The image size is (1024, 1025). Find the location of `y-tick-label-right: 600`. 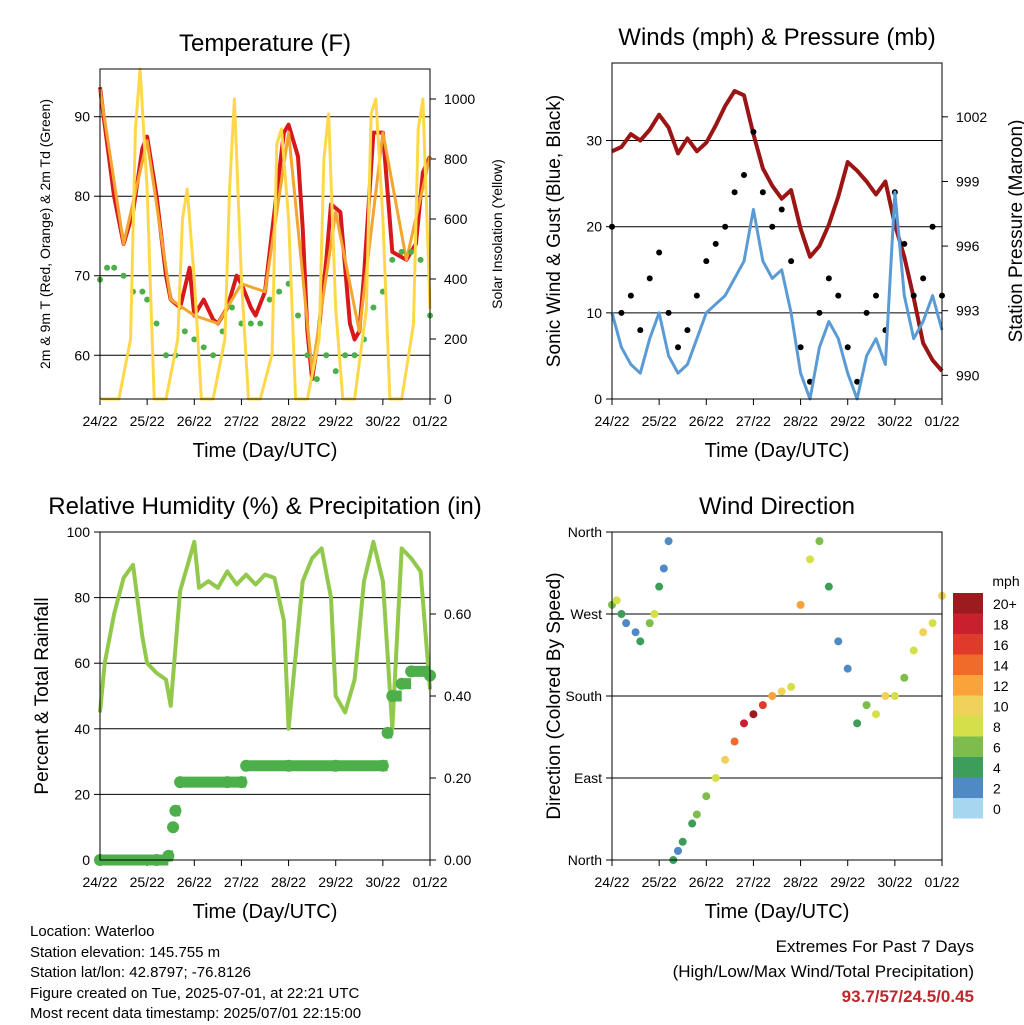

y-tick-label-right: 600 is located at coordinates (456, 219).